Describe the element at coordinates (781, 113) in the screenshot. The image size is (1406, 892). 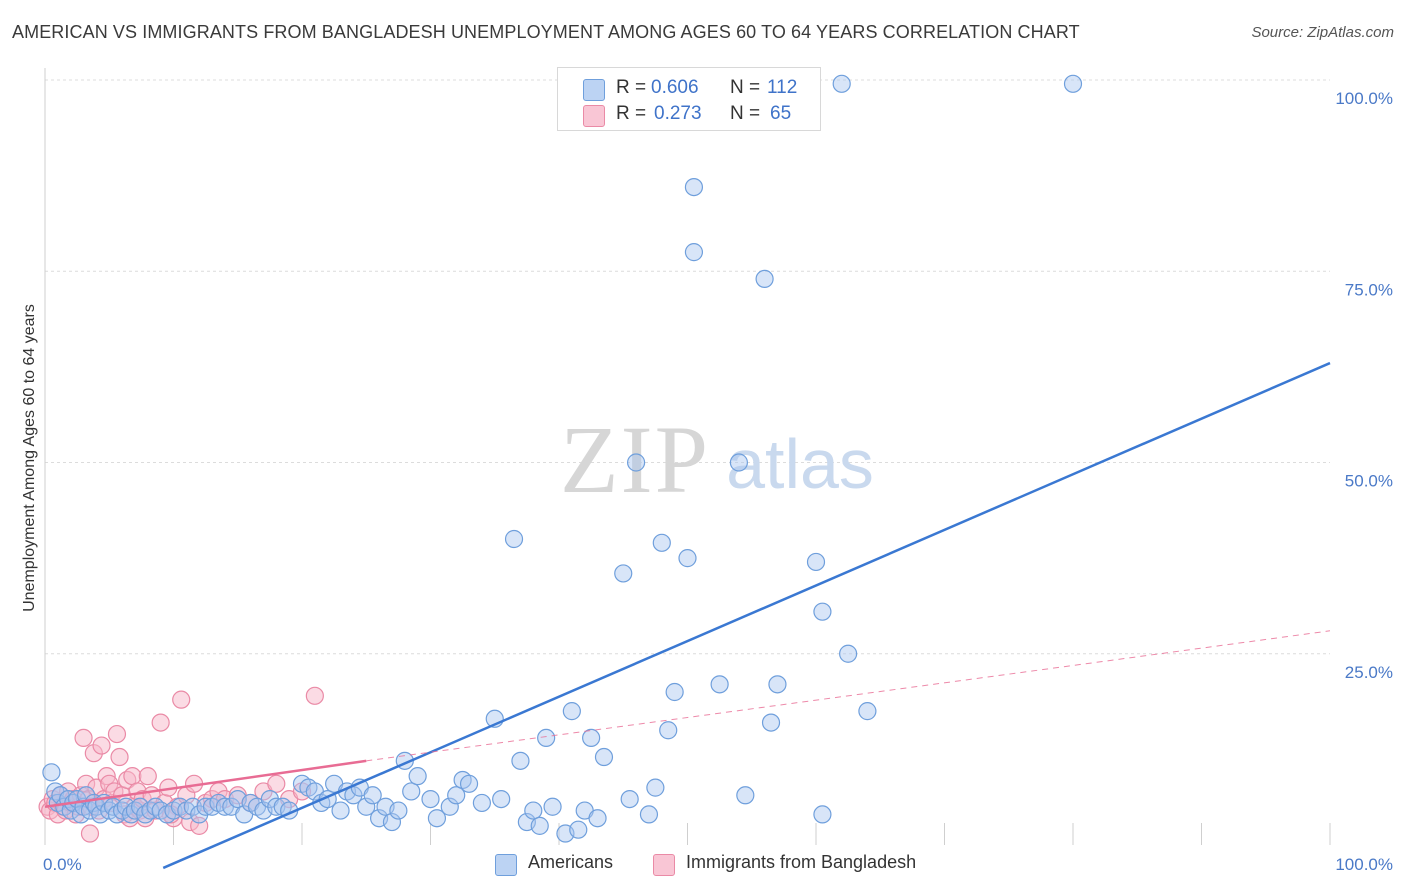
I see `legend-n-value: 65` at that location.